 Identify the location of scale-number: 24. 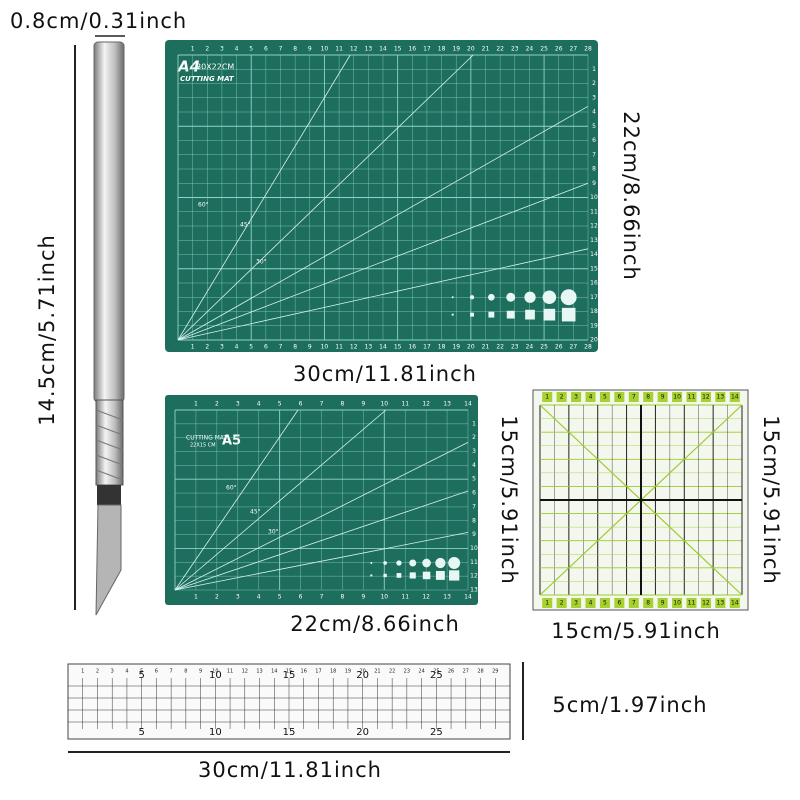
(421, 672).